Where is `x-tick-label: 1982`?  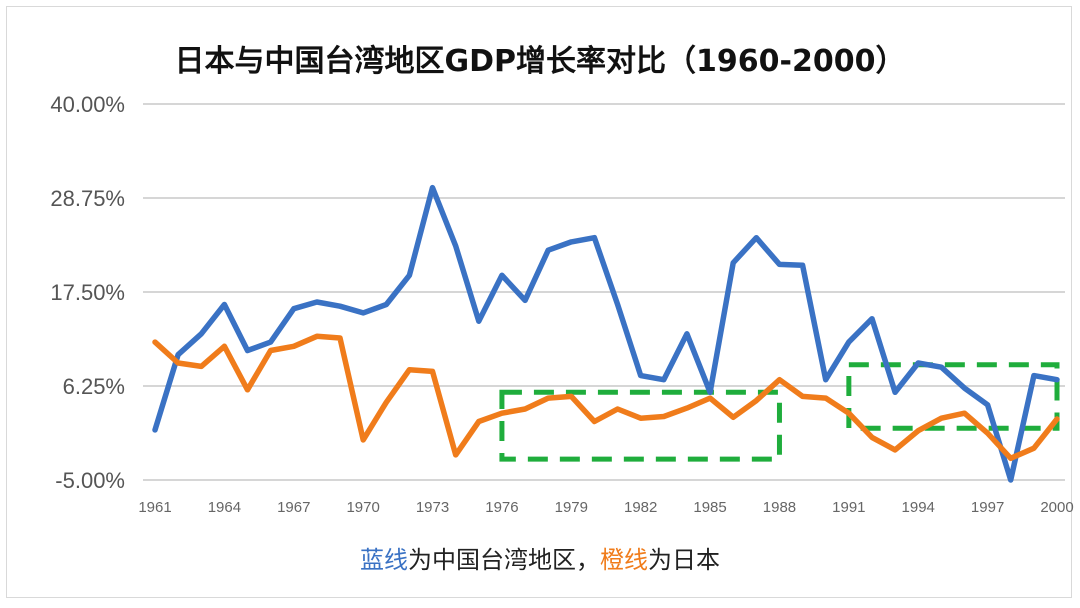 x-tick-label: 1982 is located at coordinates (640, 507).